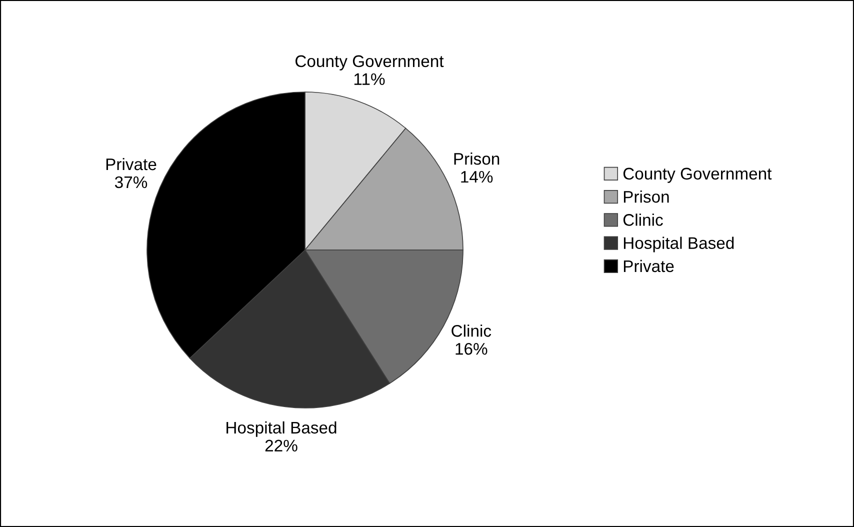  What do you see at coordinates (646, 196) in the screenshot?
I see `legend-label: Prison` at bounding box center [646, 196].